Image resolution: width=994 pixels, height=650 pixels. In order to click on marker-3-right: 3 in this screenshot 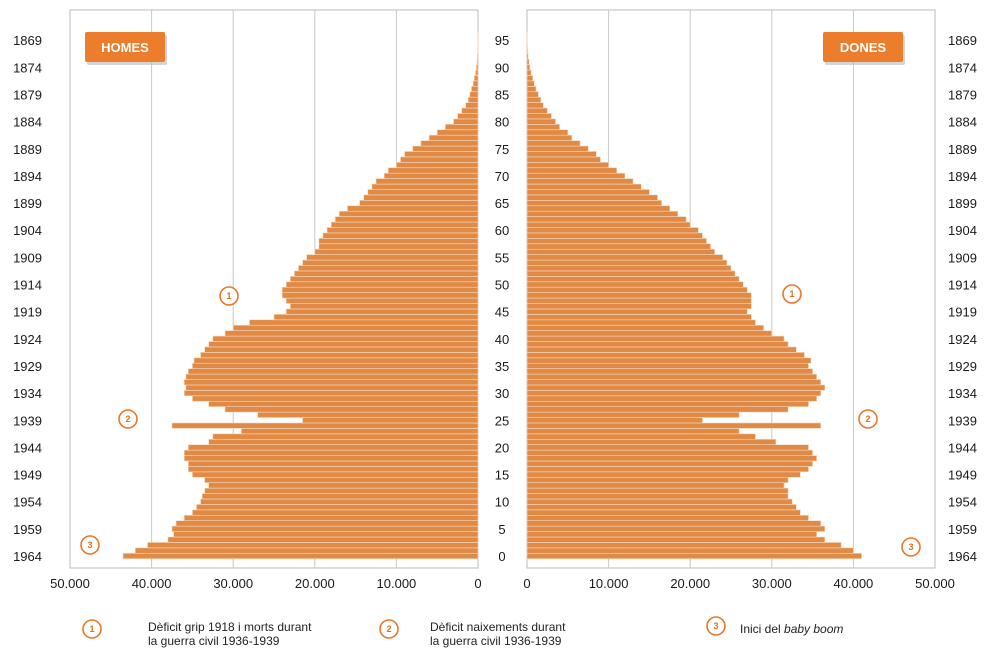, I will do `click(911, 547)`.